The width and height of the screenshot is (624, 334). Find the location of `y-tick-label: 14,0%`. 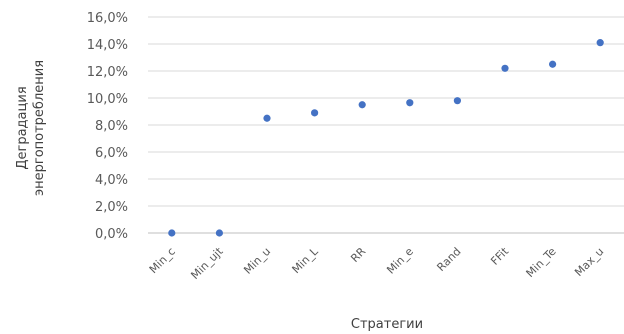

y-tick-label: 14,0% is located at coordinates (107, 45).